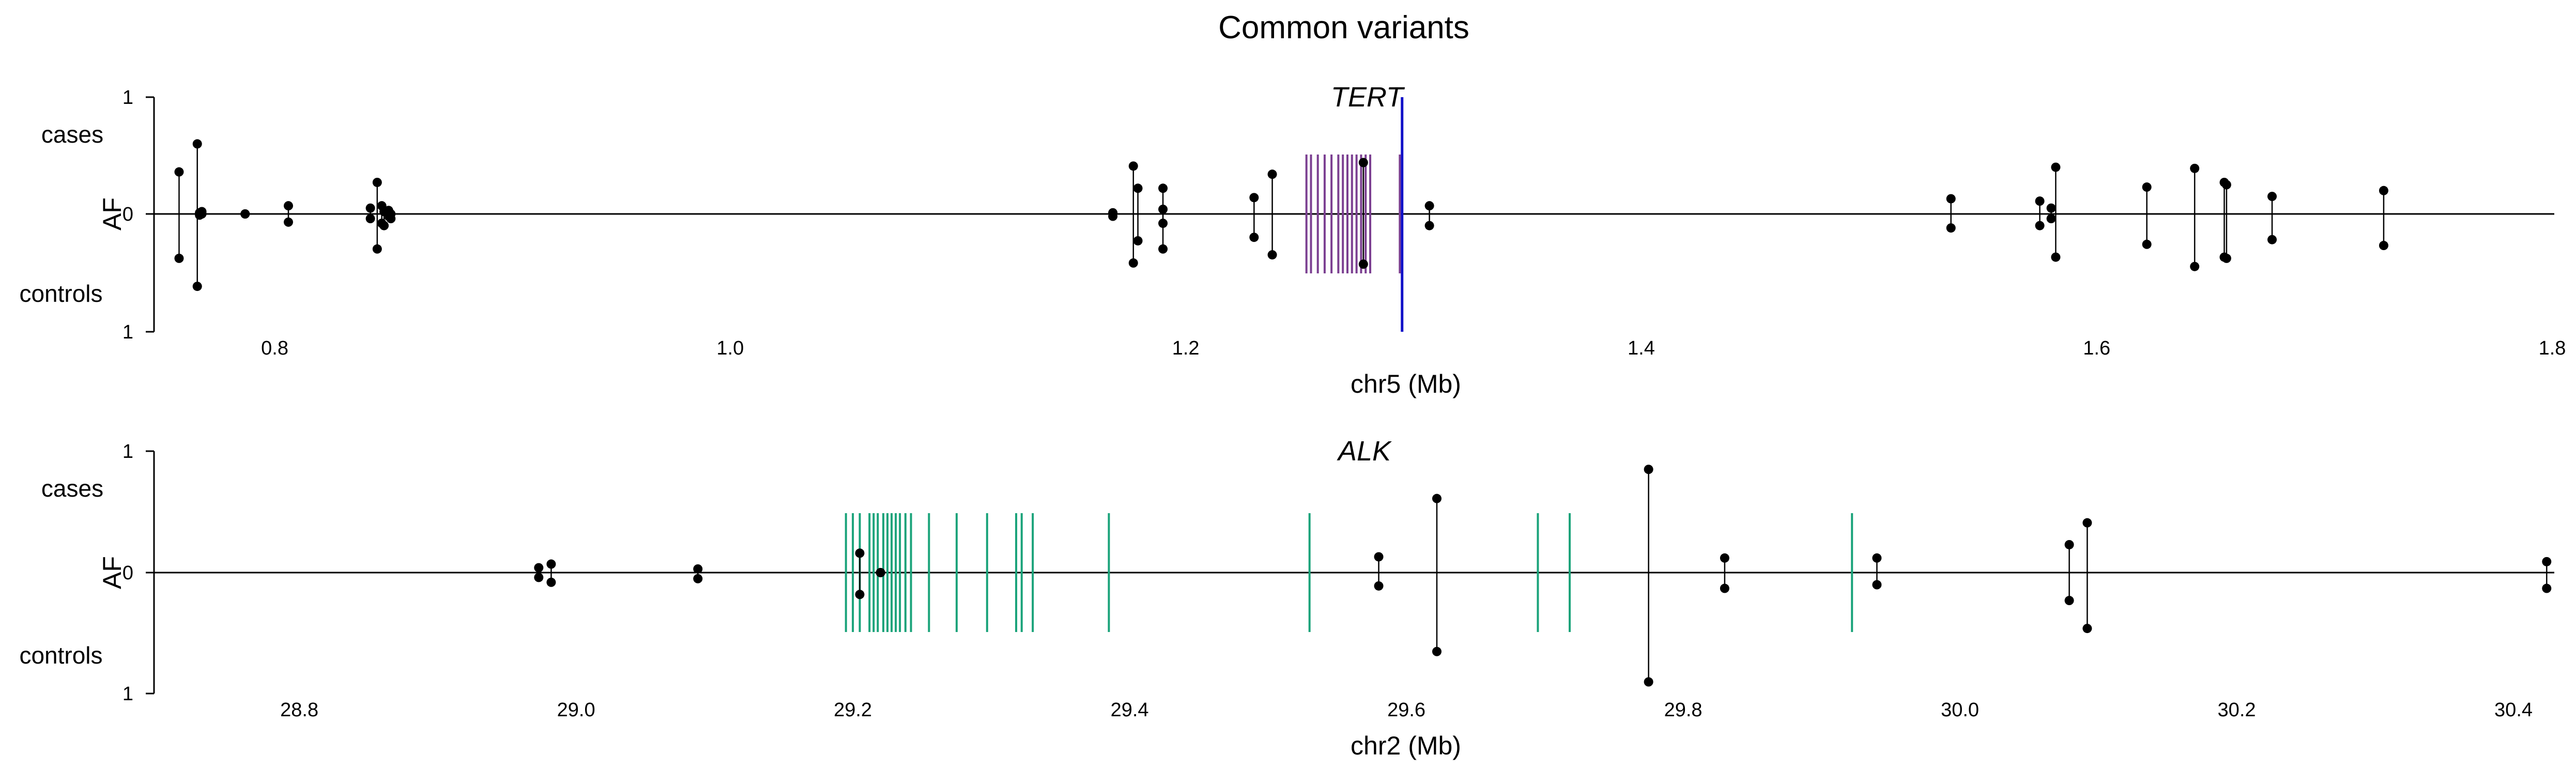 This screenshot has width=2576, height=770. Describe the element at coordinates (1406, 383) in the screenshot. I see `x-axis-title: chr5 (Mb)` at that location.